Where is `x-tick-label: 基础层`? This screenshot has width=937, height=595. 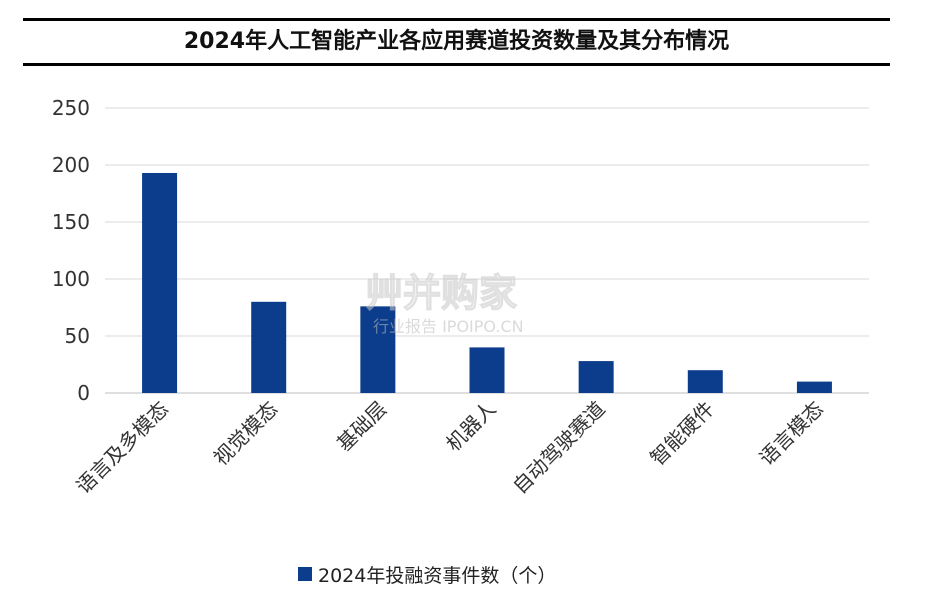
x-tick-label: 基础层 is located at coordinates (361, 426).